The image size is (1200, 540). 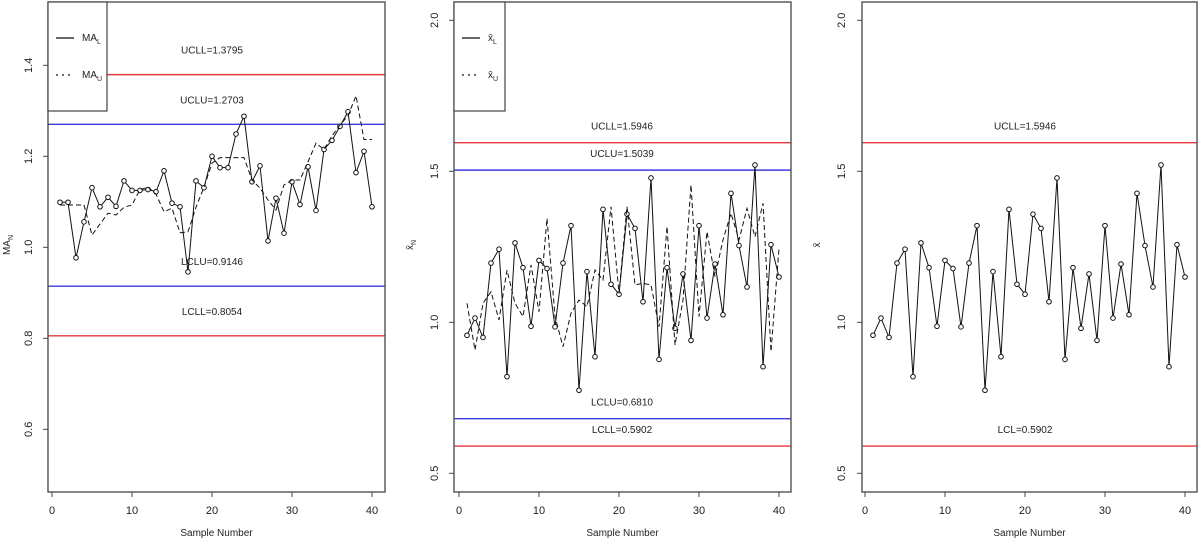 I want to click on legend: MAL MAU, so click(x=77, y=56).